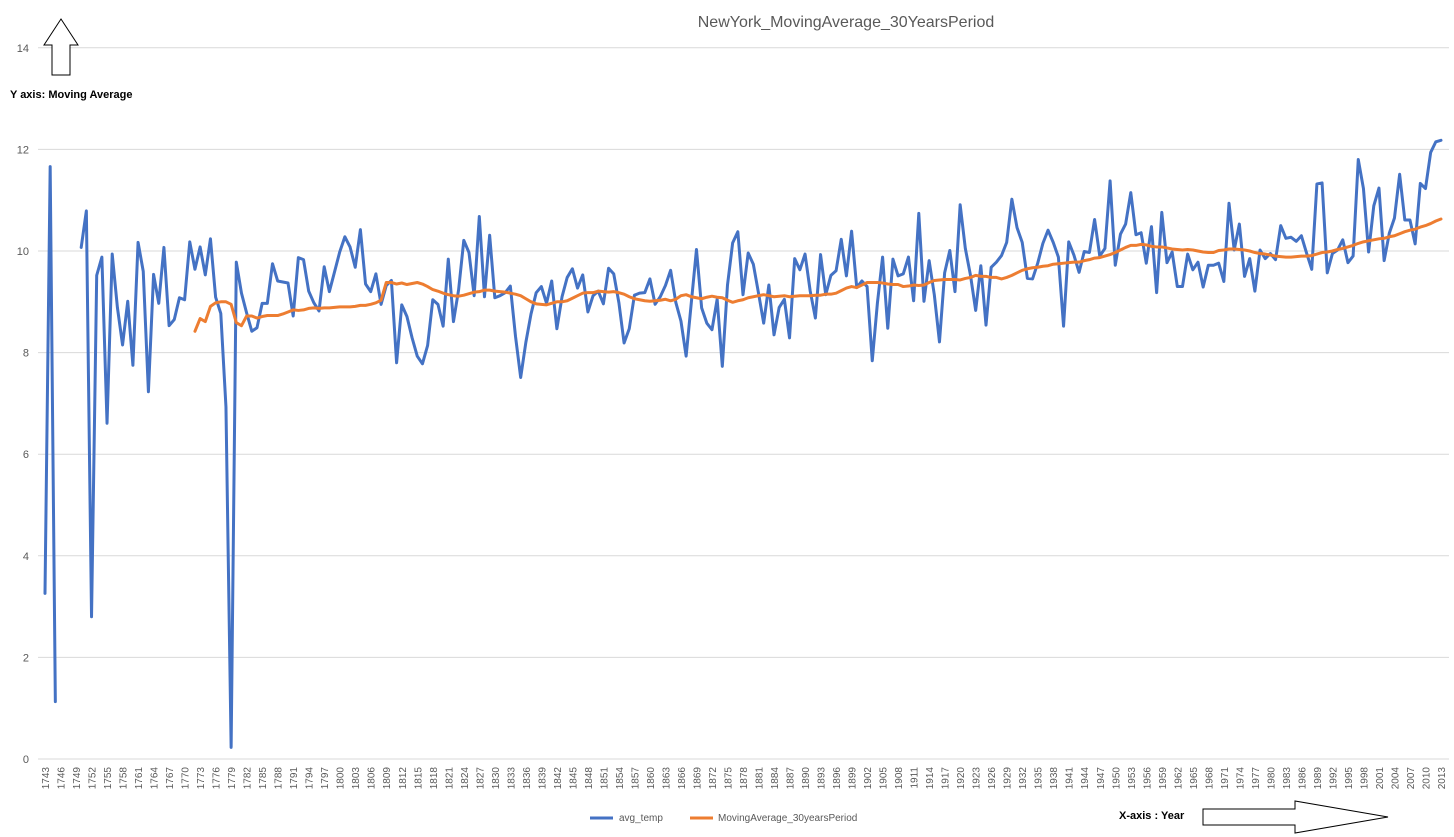 The width and height of the screenshot is (1454, 837). Describe the element at coordinates (589, 778) in the screenshot. I see `x-tick-label: 1848` at that location.